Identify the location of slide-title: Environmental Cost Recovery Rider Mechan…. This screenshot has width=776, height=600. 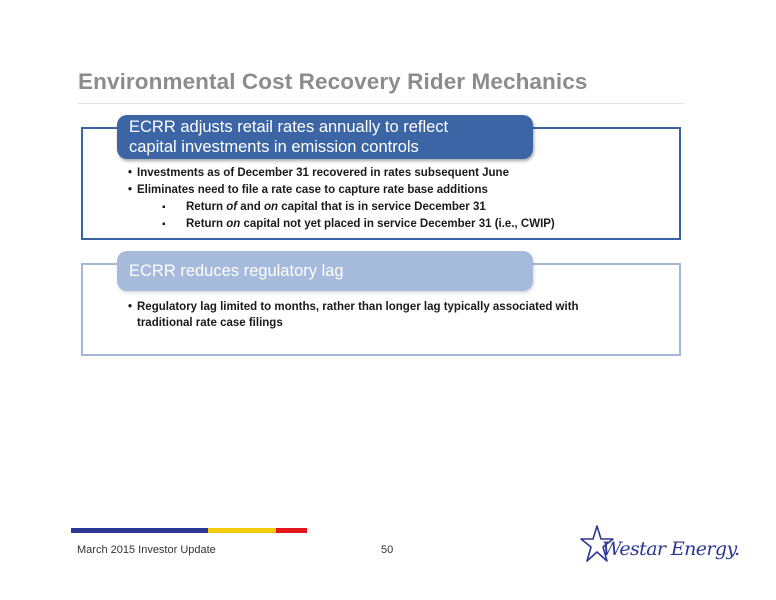
(333, 81).